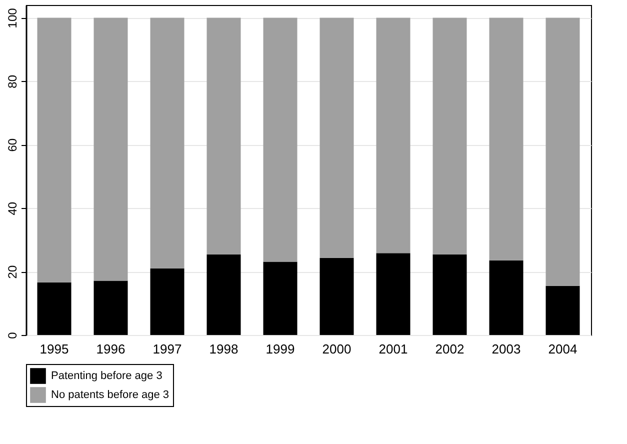 The height and width of the screenshot is (444, 627). Describe the element at coordinates (13, 18) in the screenshot. I see `y-tick-label: 100` at that location.